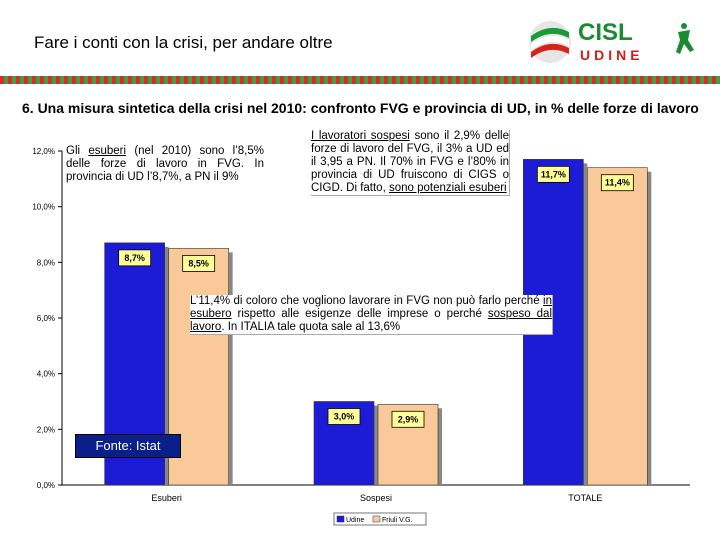 This screenshot has width=720, height=540. What do you see at coordinates (46, 374) in the screenshot?
I see `y-tick-label: 4,0%` at bounding box center [46, 374].